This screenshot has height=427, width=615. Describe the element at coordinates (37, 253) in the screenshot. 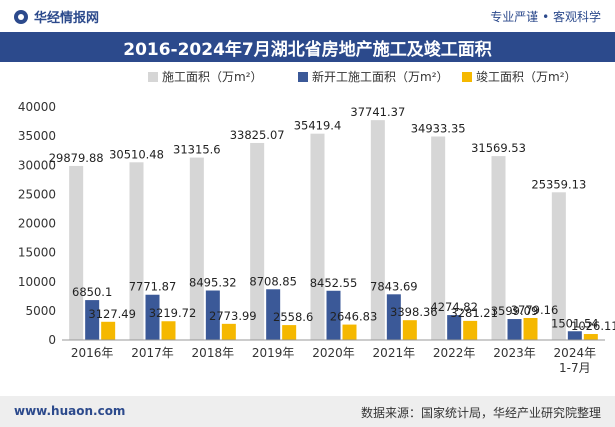

I see `y-tick-label: 15000` at that location.